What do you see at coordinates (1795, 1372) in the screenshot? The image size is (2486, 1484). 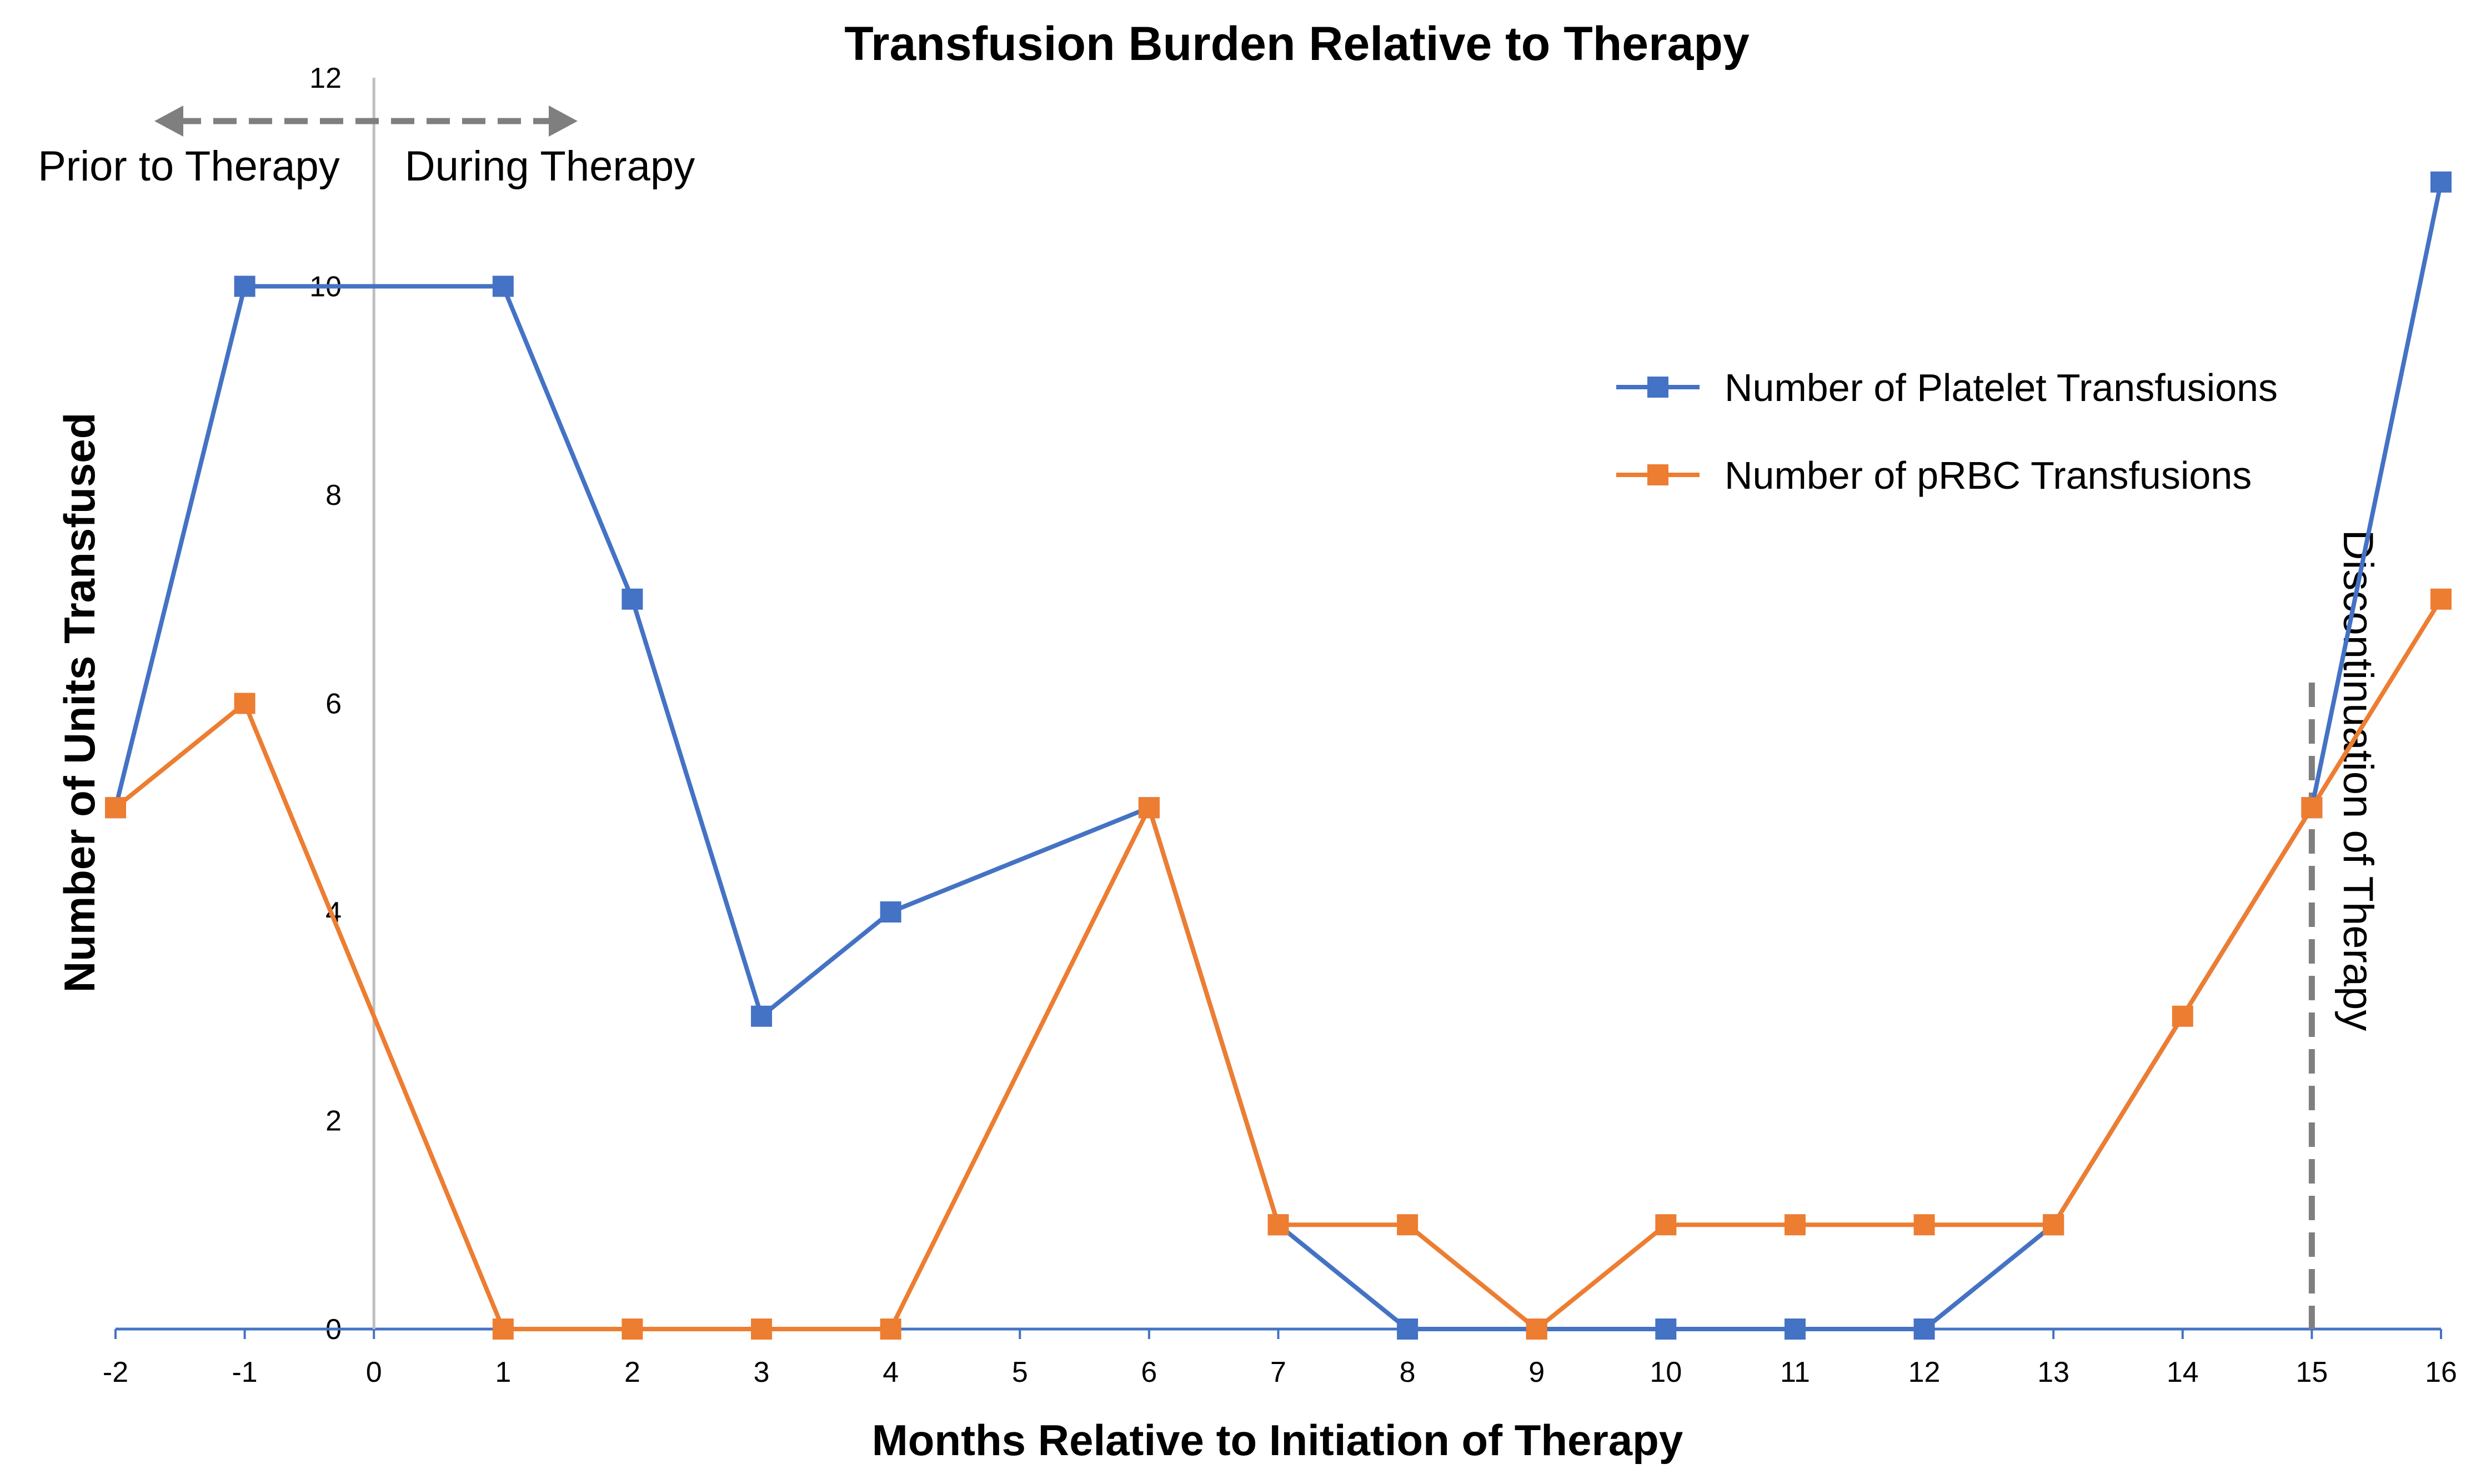 I see `x-tick-label: 11` at bounding box center [1795, 1372].